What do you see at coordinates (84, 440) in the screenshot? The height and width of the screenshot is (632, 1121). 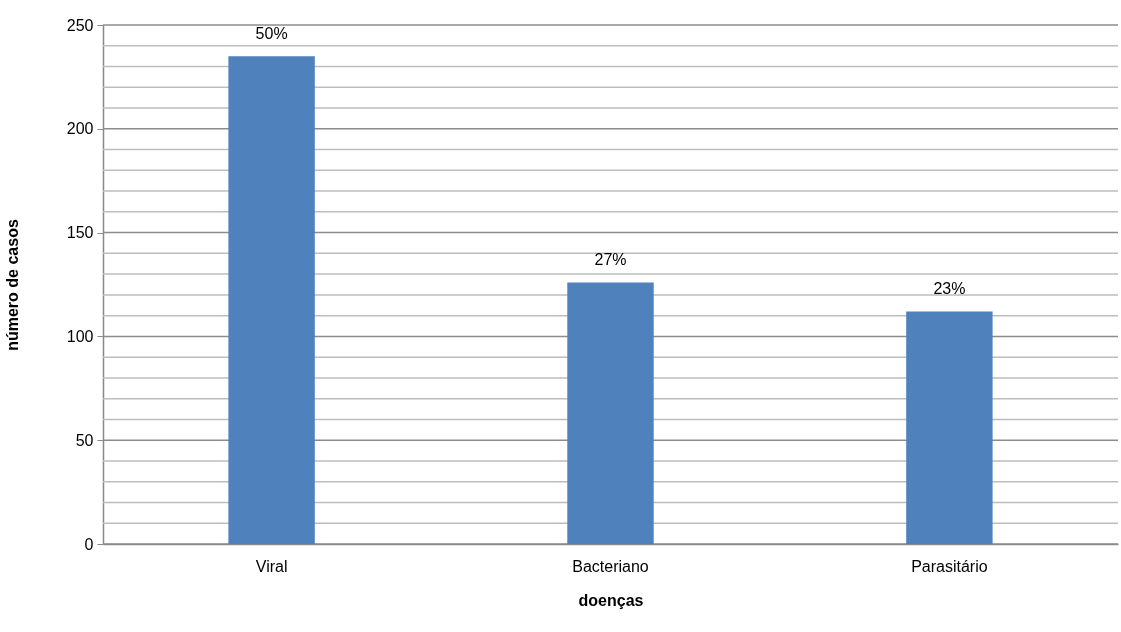 I see `y-tick-label: 50` at bounding box center [84, 440].